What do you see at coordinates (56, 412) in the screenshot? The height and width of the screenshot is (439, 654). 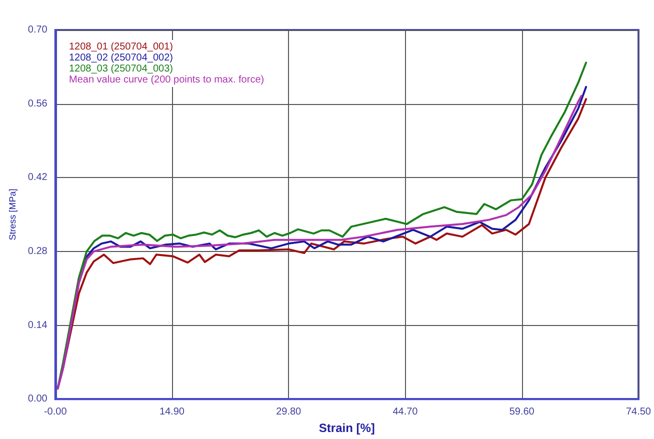 I see `x-tick-label: -0.00` at bounding box center [56, 412].